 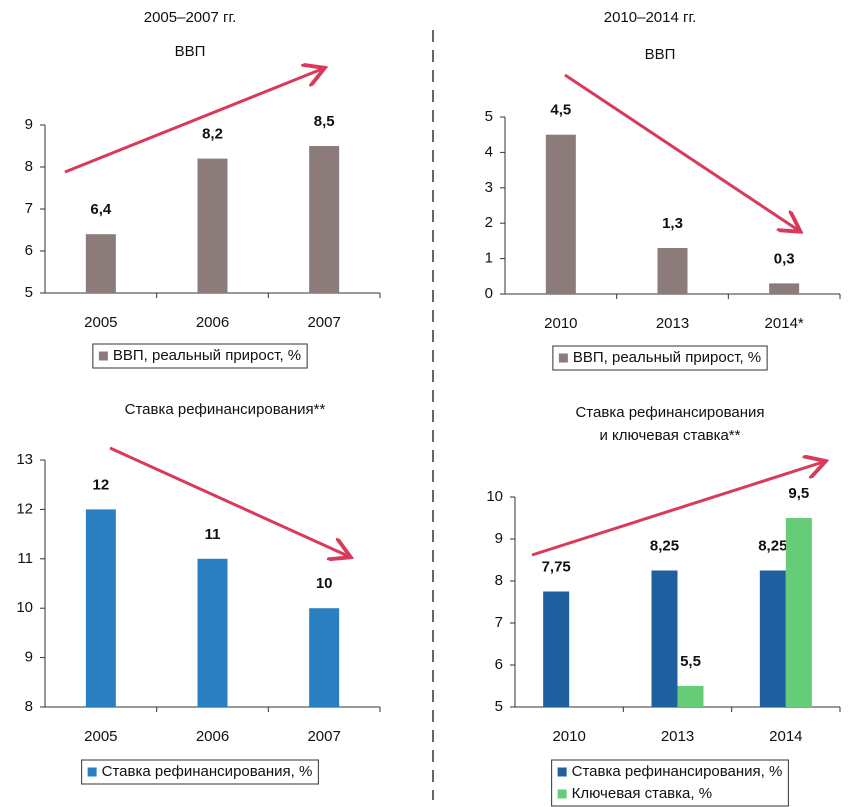 What do you see at coordinates (784, 323) in the screenshot?
I see `x-tick-label: 2014*` at bounding box center [784, 323].